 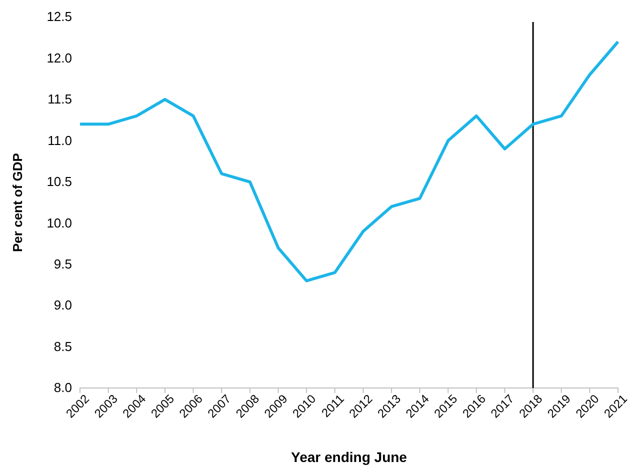 I want to click on y-tick-label: 11.0, so click(x=60, y=140).